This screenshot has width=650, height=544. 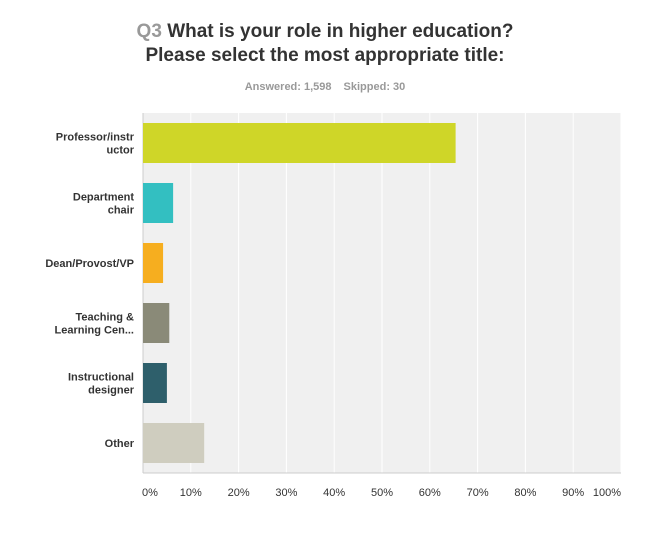 I want to click on x-tick-label: 70%, so click(x=478, y=493).